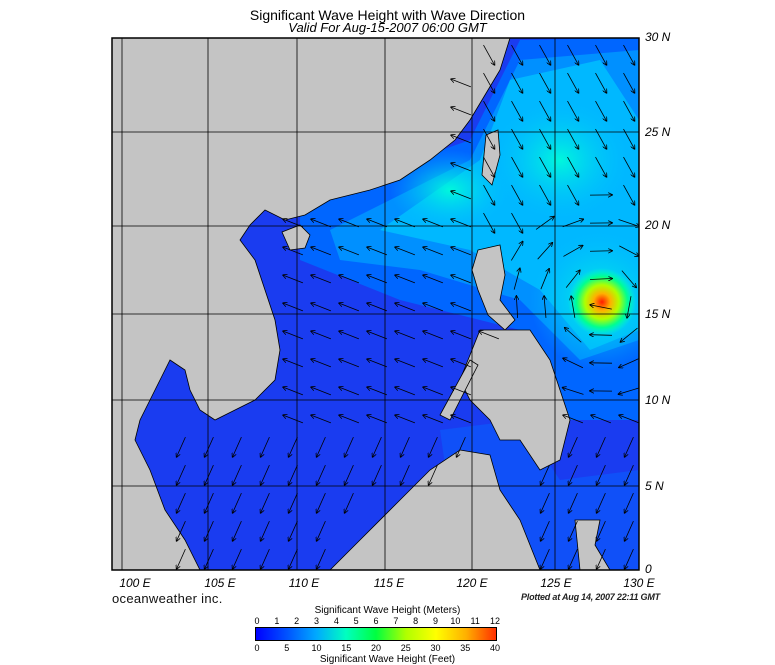 The width and height of the screenshot is (775, 665). I want to click on colorbar-tick: 5, so click(356, 621).